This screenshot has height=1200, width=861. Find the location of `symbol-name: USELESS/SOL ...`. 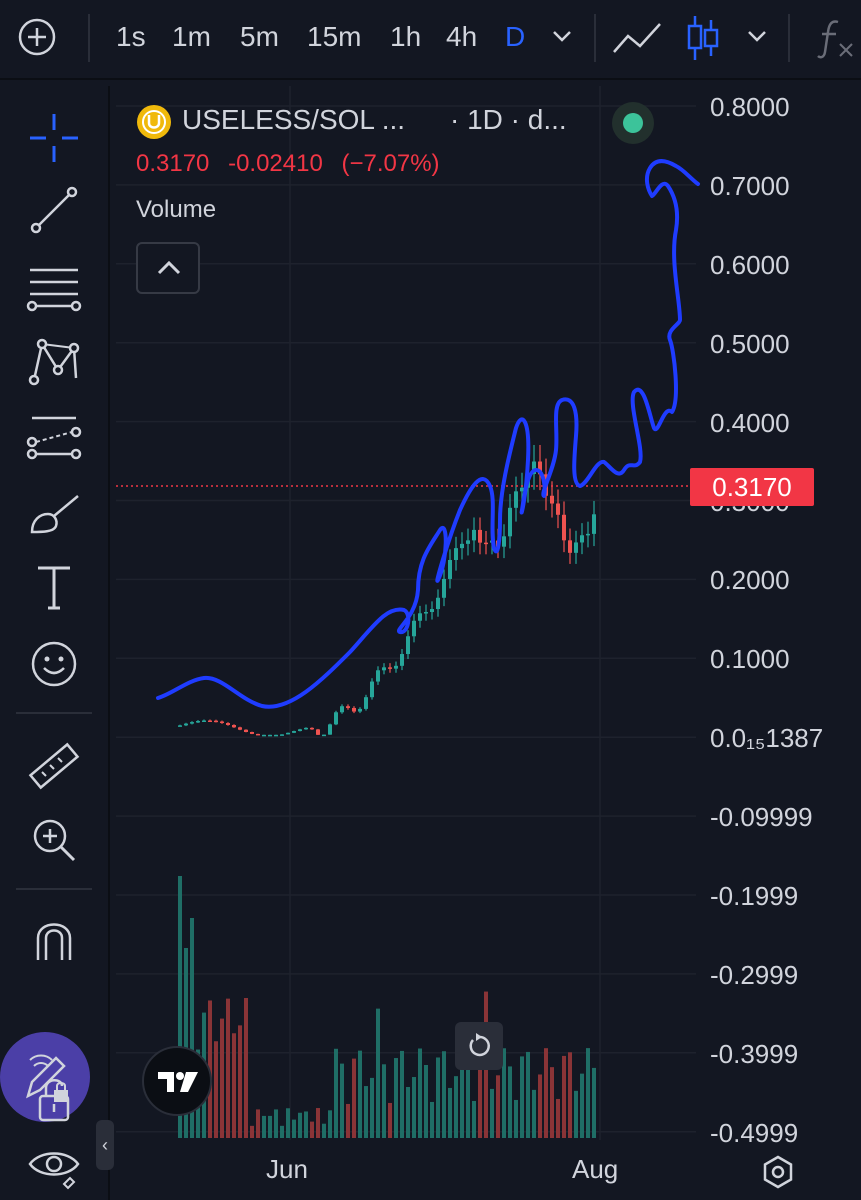

symbol-name: USELESS/SOL ... is located at coordinates (294, 119).